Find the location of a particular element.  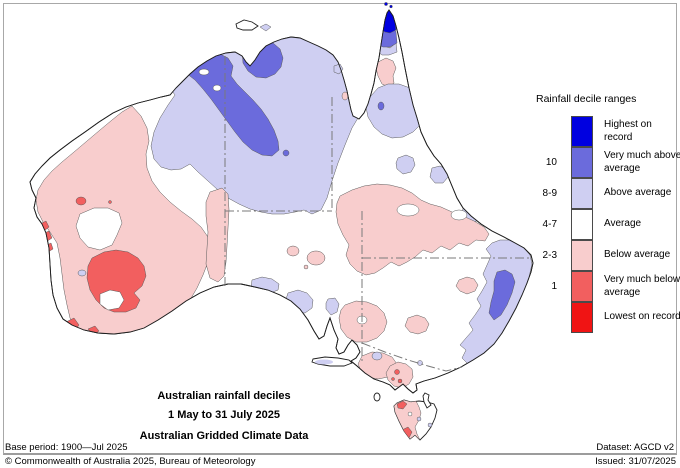

legend-range: 2-3 is located at coordinates (549, 255).